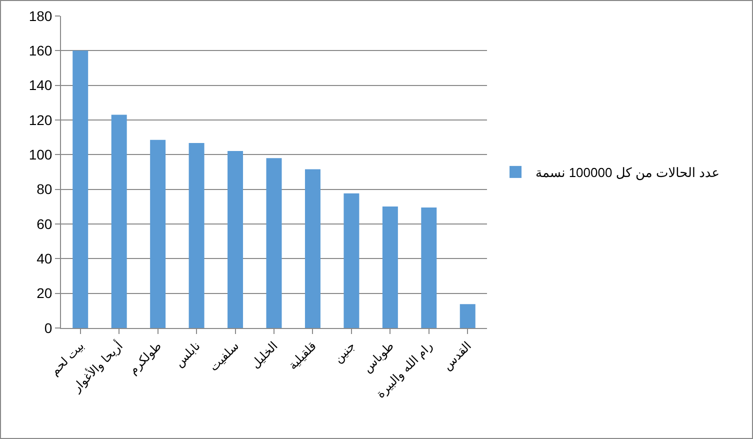 The height and width of the screenshot is (439, 753). Describe the element at coordinates (44, 189) in the screenshot. I see `y-tick-label: 80` at that location.